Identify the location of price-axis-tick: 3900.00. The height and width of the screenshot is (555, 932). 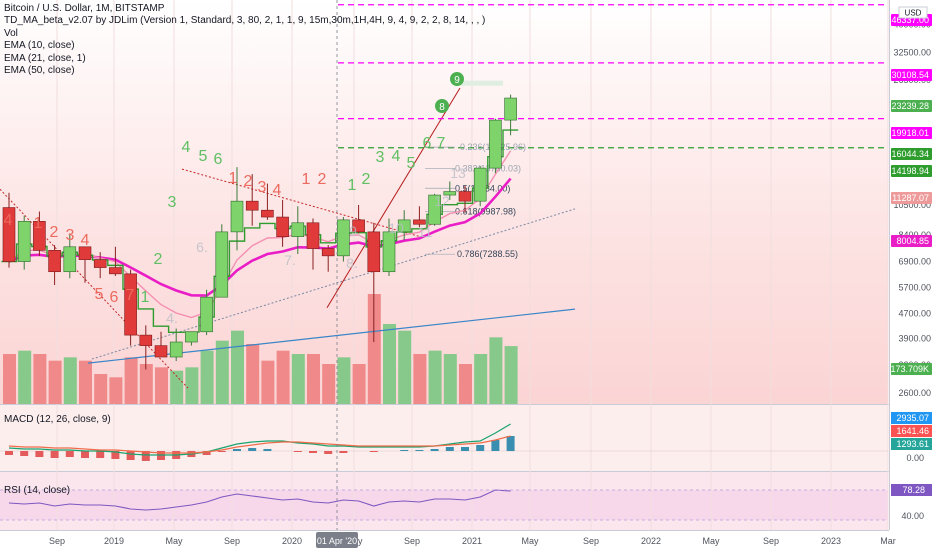
(914, 339).